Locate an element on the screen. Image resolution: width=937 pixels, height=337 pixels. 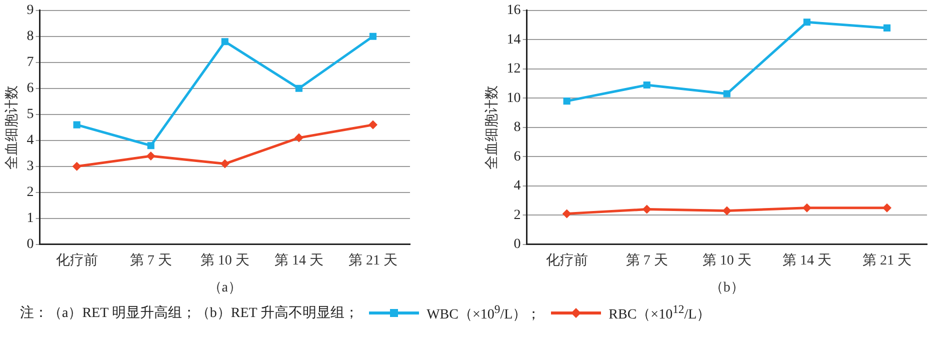
y-tick-label: 7 is located at coordinates (30, 62).